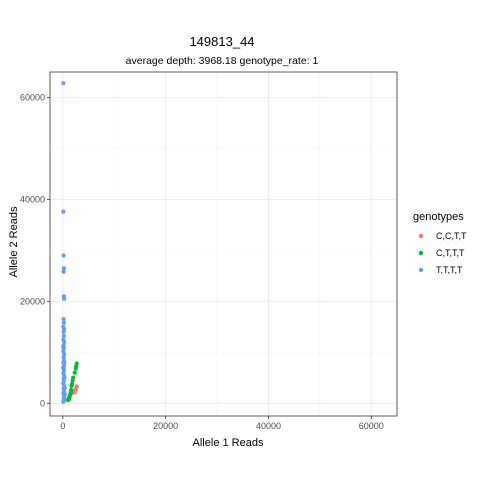  What do you see at coordinates (62, 426) in the screenshot?
I see `x-tick-label: 0` at bounding box center [62, 426].